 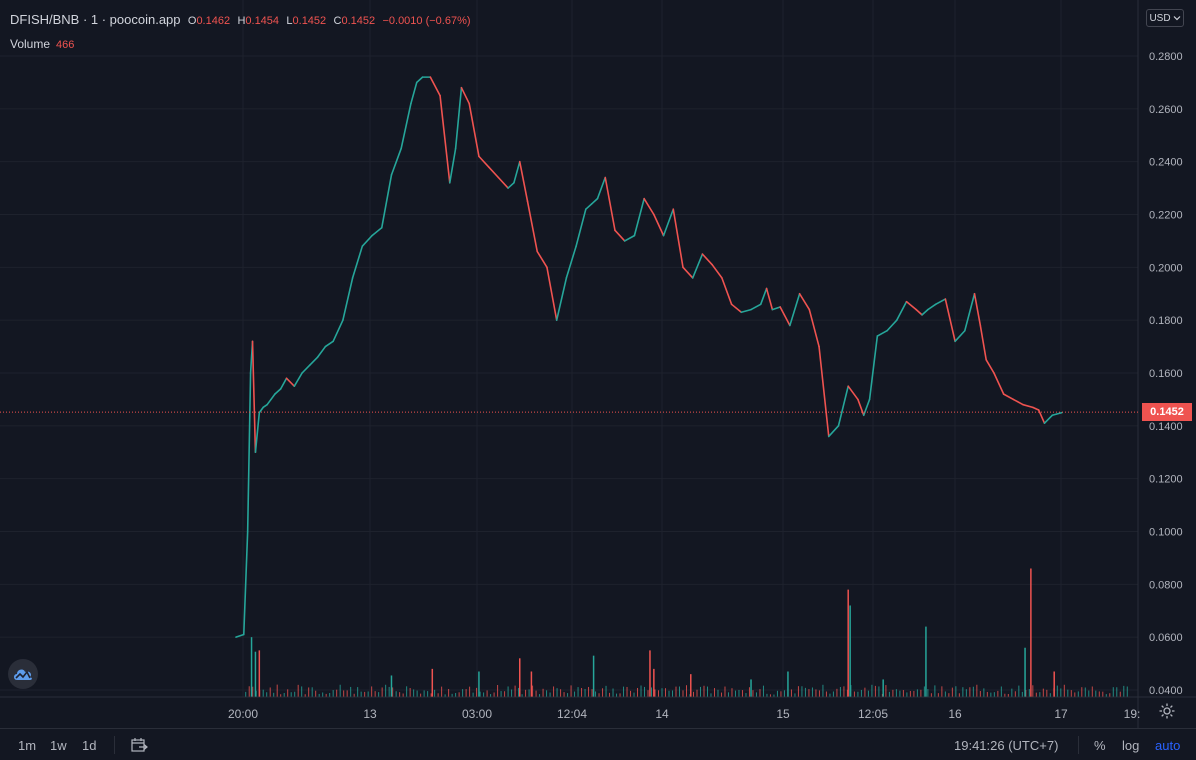 I want to click on range-1w-button: 1w, so click(x=58, y=745).